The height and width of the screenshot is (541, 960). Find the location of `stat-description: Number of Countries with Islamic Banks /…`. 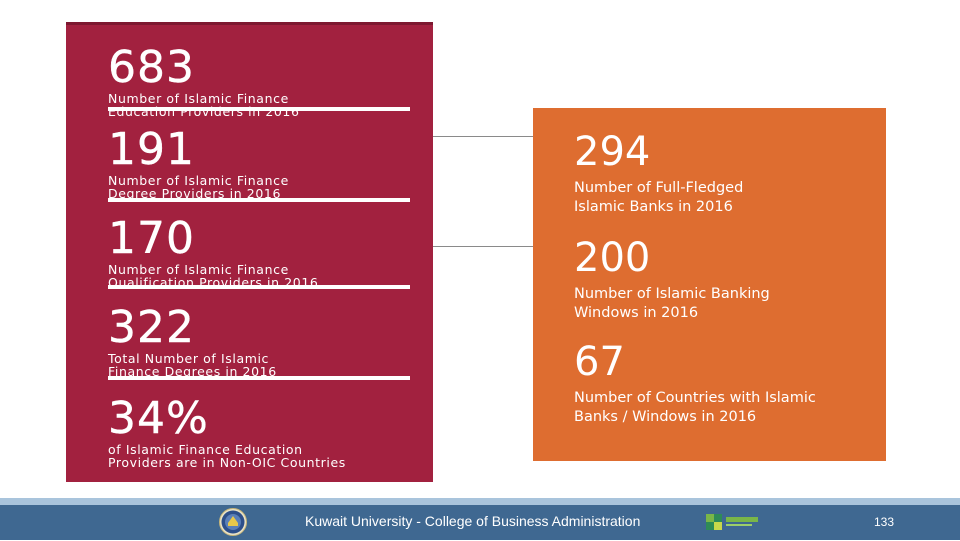

stat-description: Number of Countries with Islamic Banks /… is located at coordinates (695, 407).